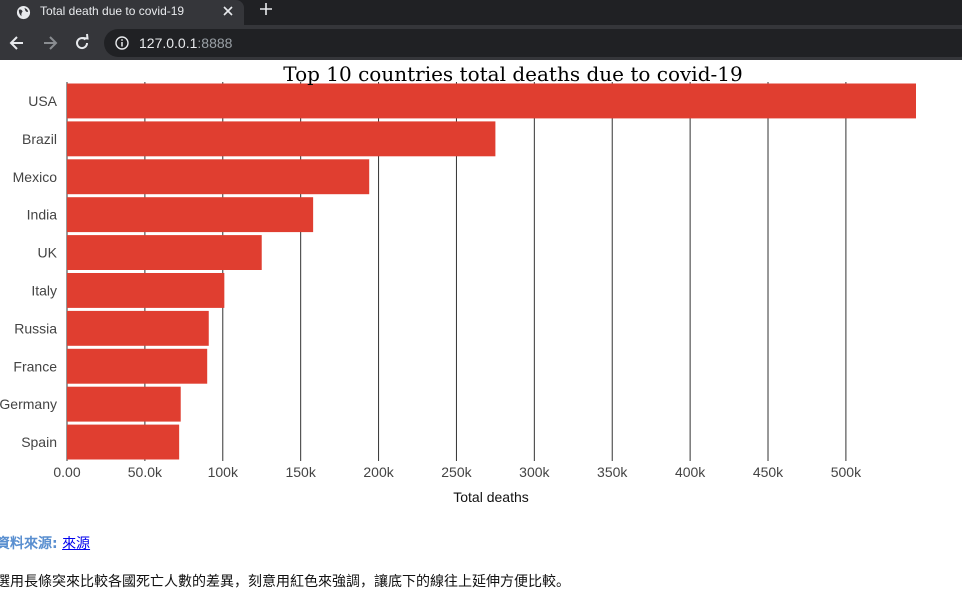 The width and height of the screenshot is (962, 603). I want to click on x-tick-label: 400k, so click(690, 472).